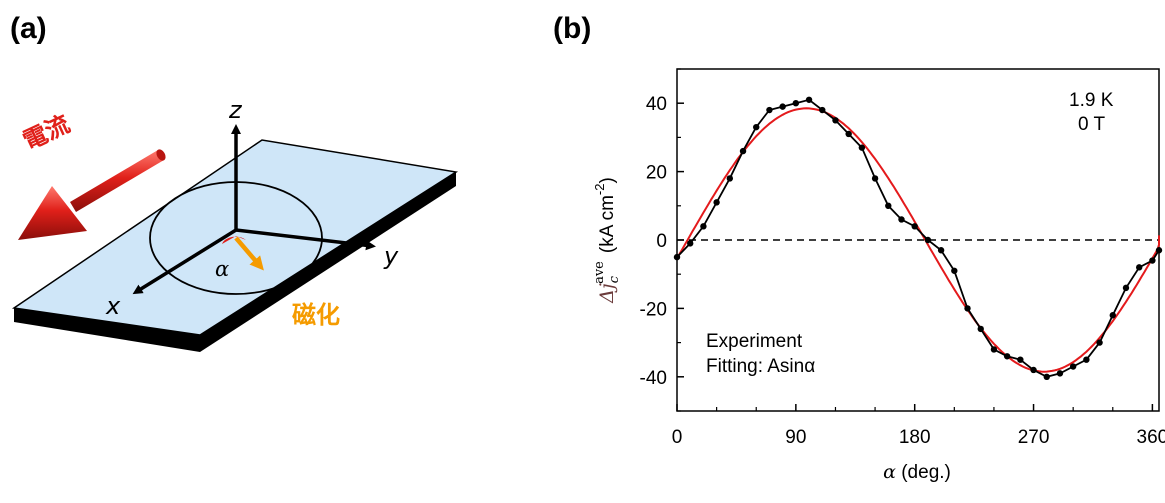  I want to click on x-tick-label: 360, so click(1151, 437).